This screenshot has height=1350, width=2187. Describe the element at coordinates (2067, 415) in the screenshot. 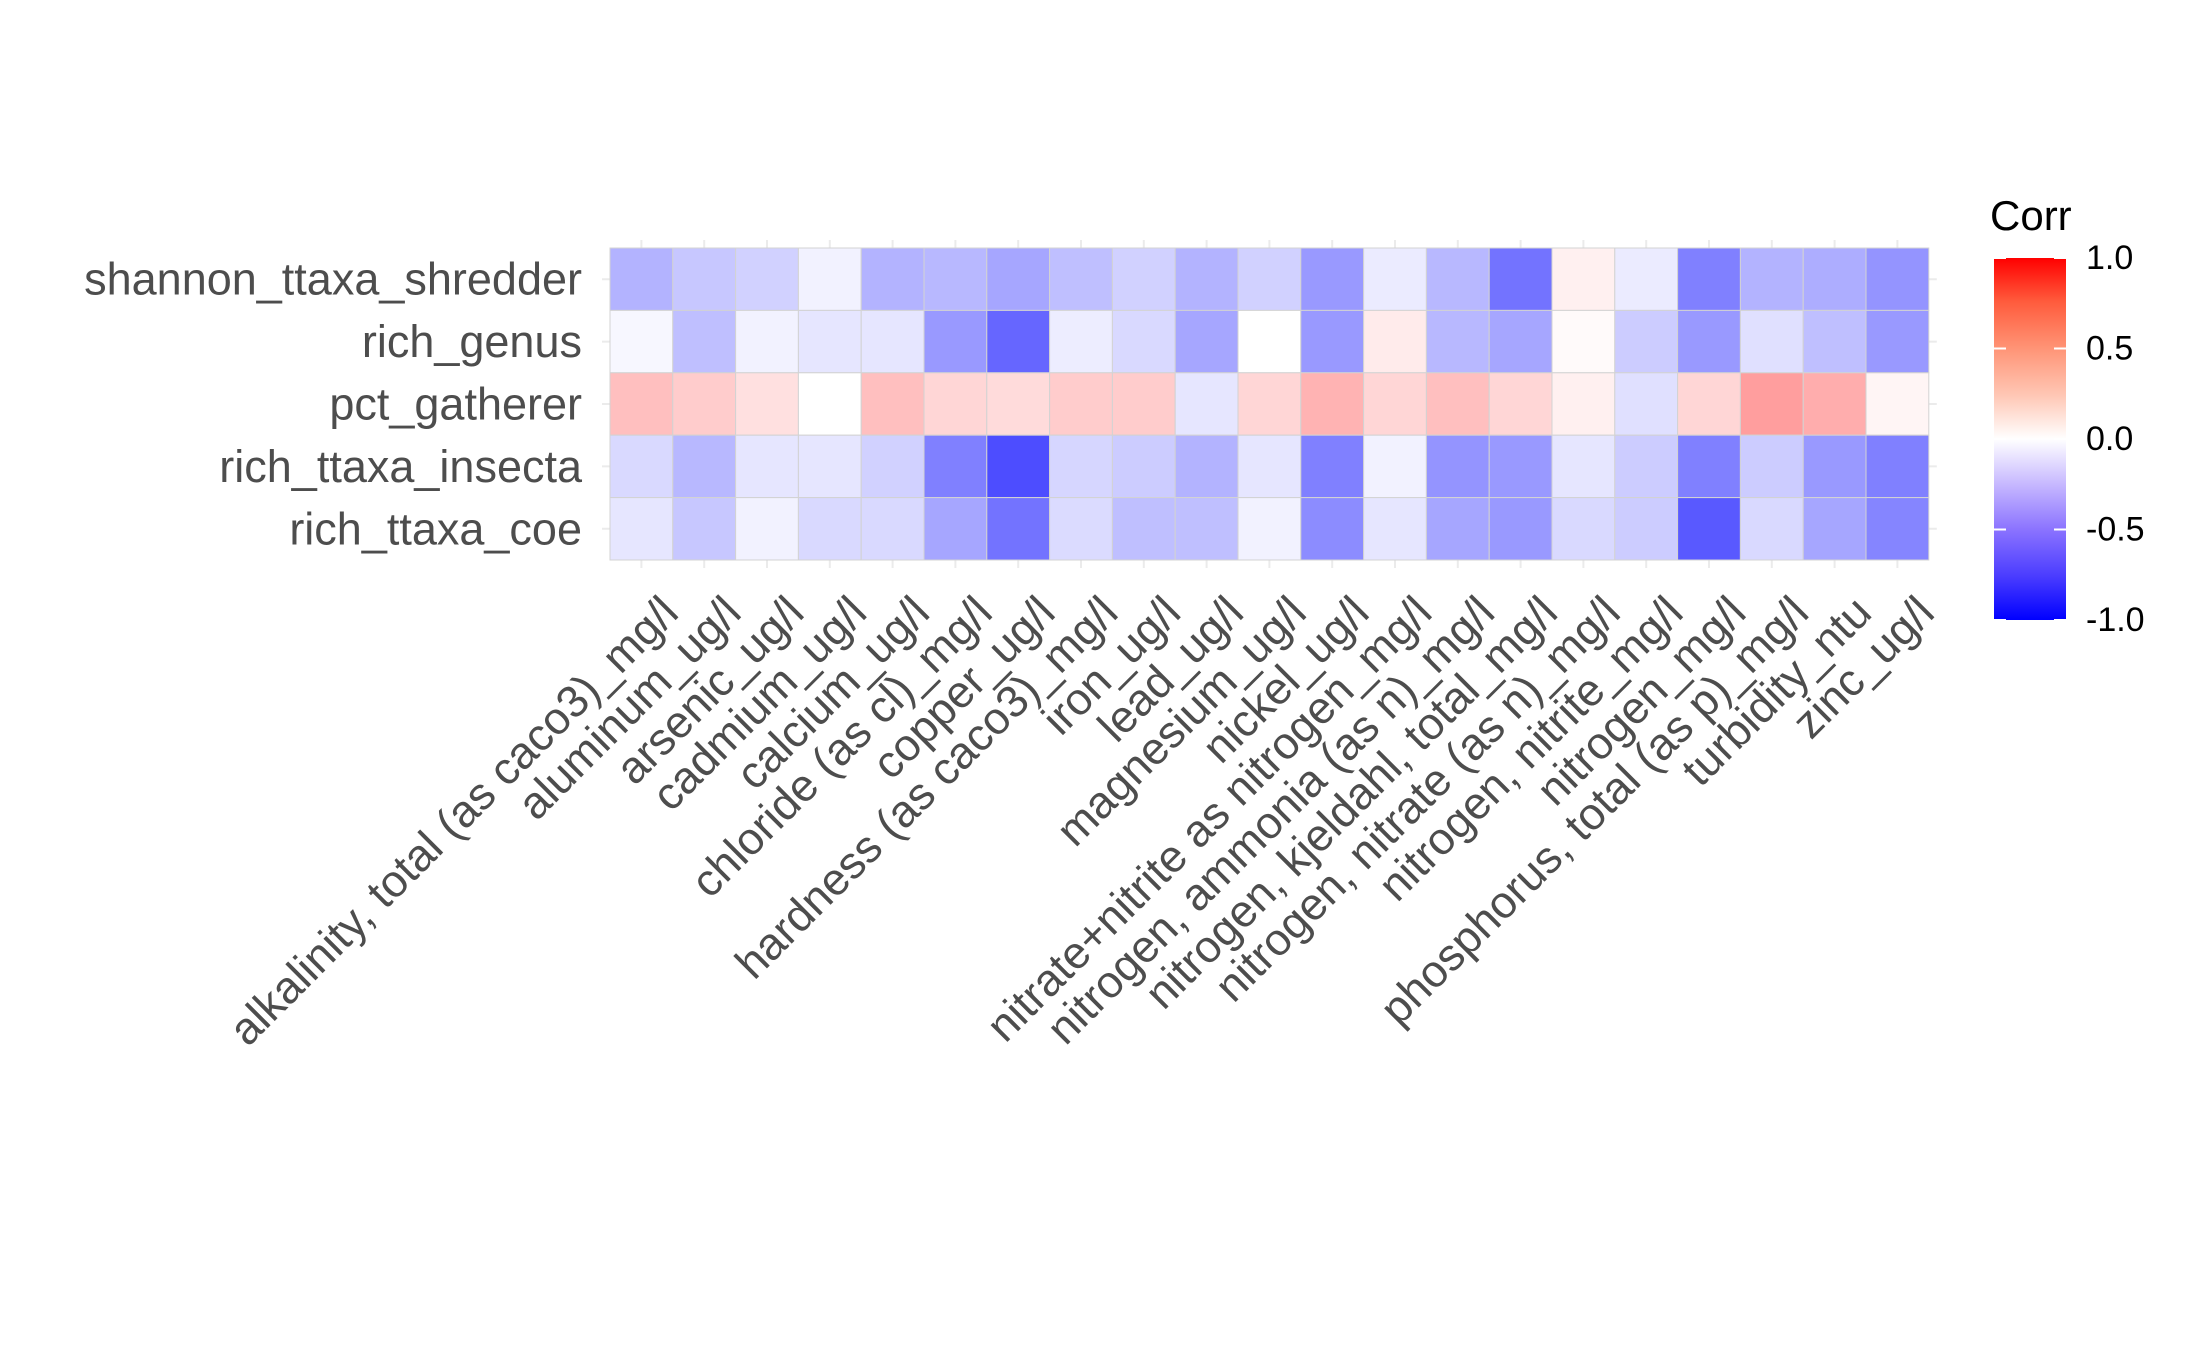

I see `legend: Corr 1.0 0.5 0.0 -0.5 -1.0` at that location.